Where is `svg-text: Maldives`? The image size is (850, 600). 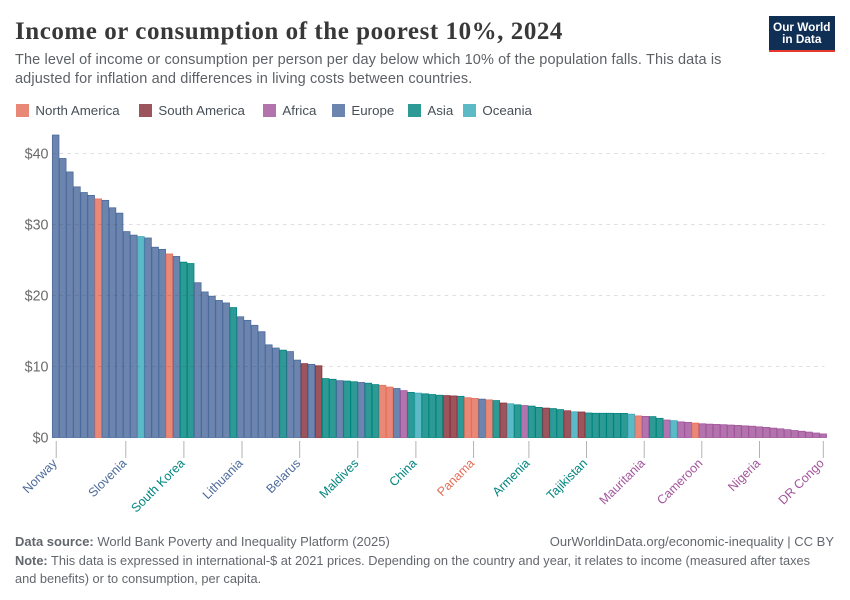
svg-text: Maldives is located at coordinates (339, 478).